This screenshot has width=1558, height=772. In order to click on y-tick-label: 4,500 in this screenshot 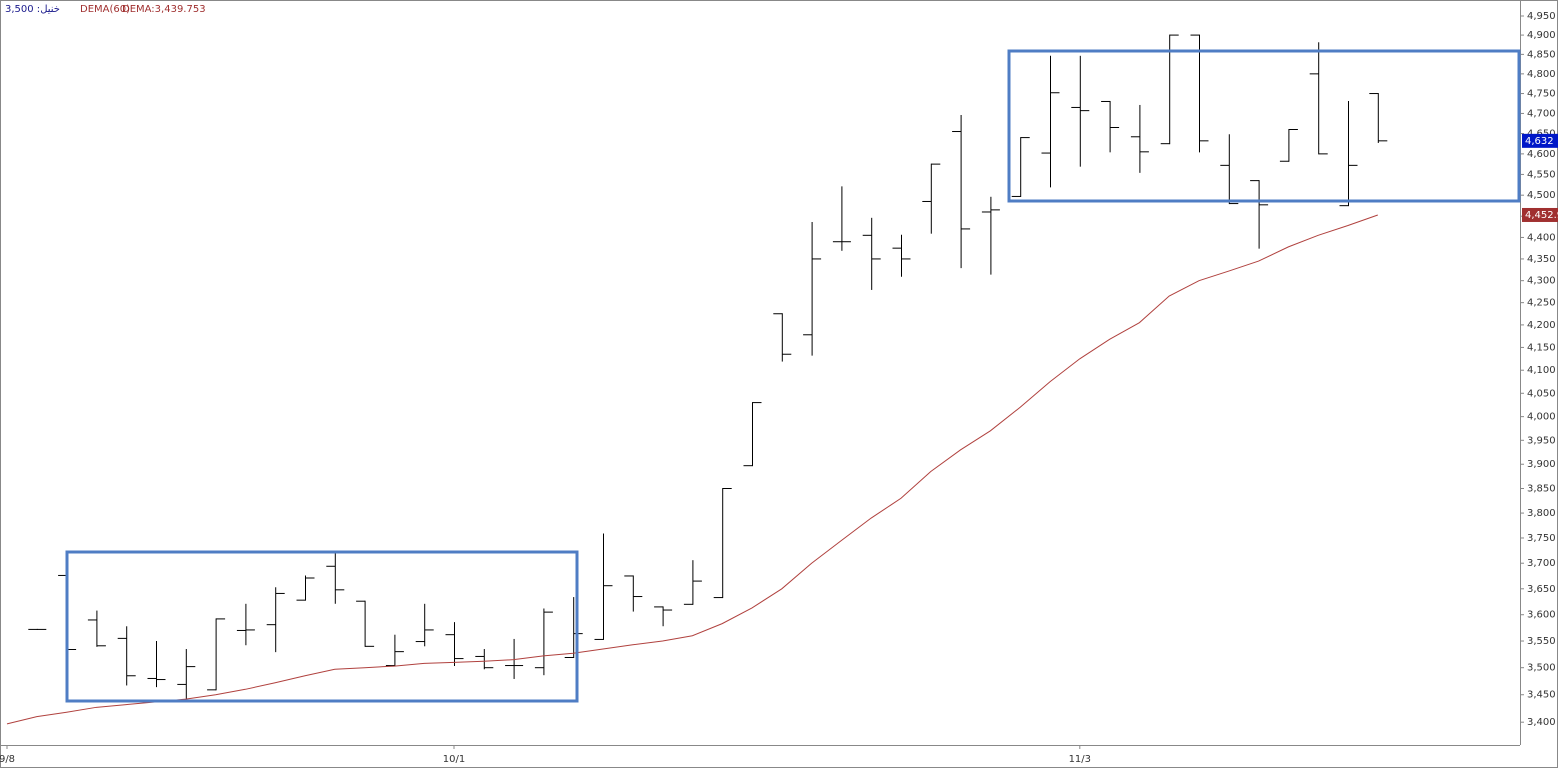, I will do `click(1541, 195)`.